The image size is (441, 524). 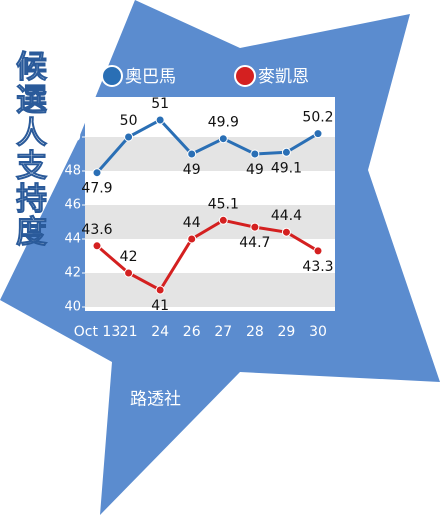 What do you see at coordinates (97, 332) in the screenshot?
I see `x-tick-label: Oct 13` at bounding box center [97, 332].